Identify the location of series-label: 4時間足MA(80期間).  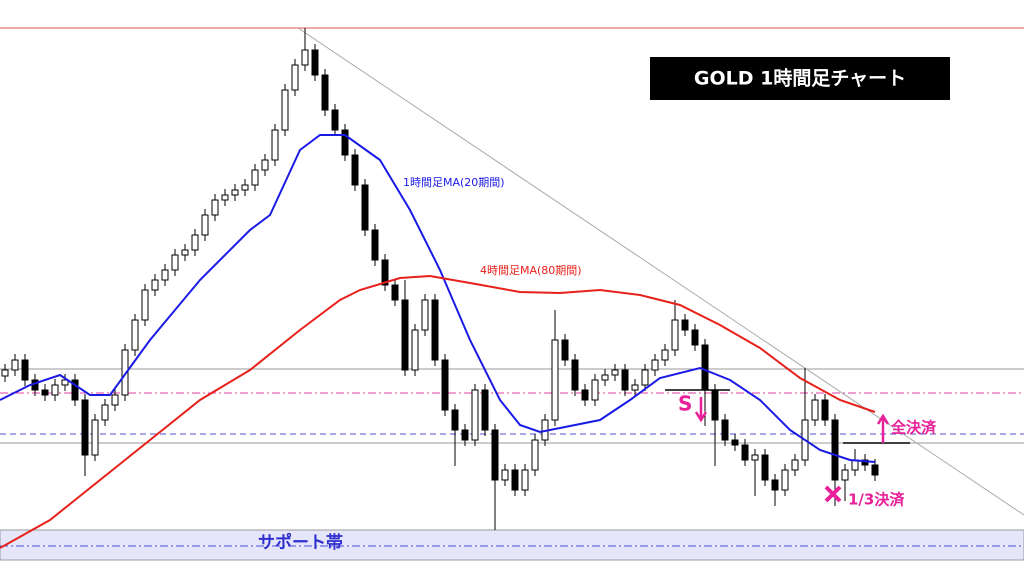
(531, 270).